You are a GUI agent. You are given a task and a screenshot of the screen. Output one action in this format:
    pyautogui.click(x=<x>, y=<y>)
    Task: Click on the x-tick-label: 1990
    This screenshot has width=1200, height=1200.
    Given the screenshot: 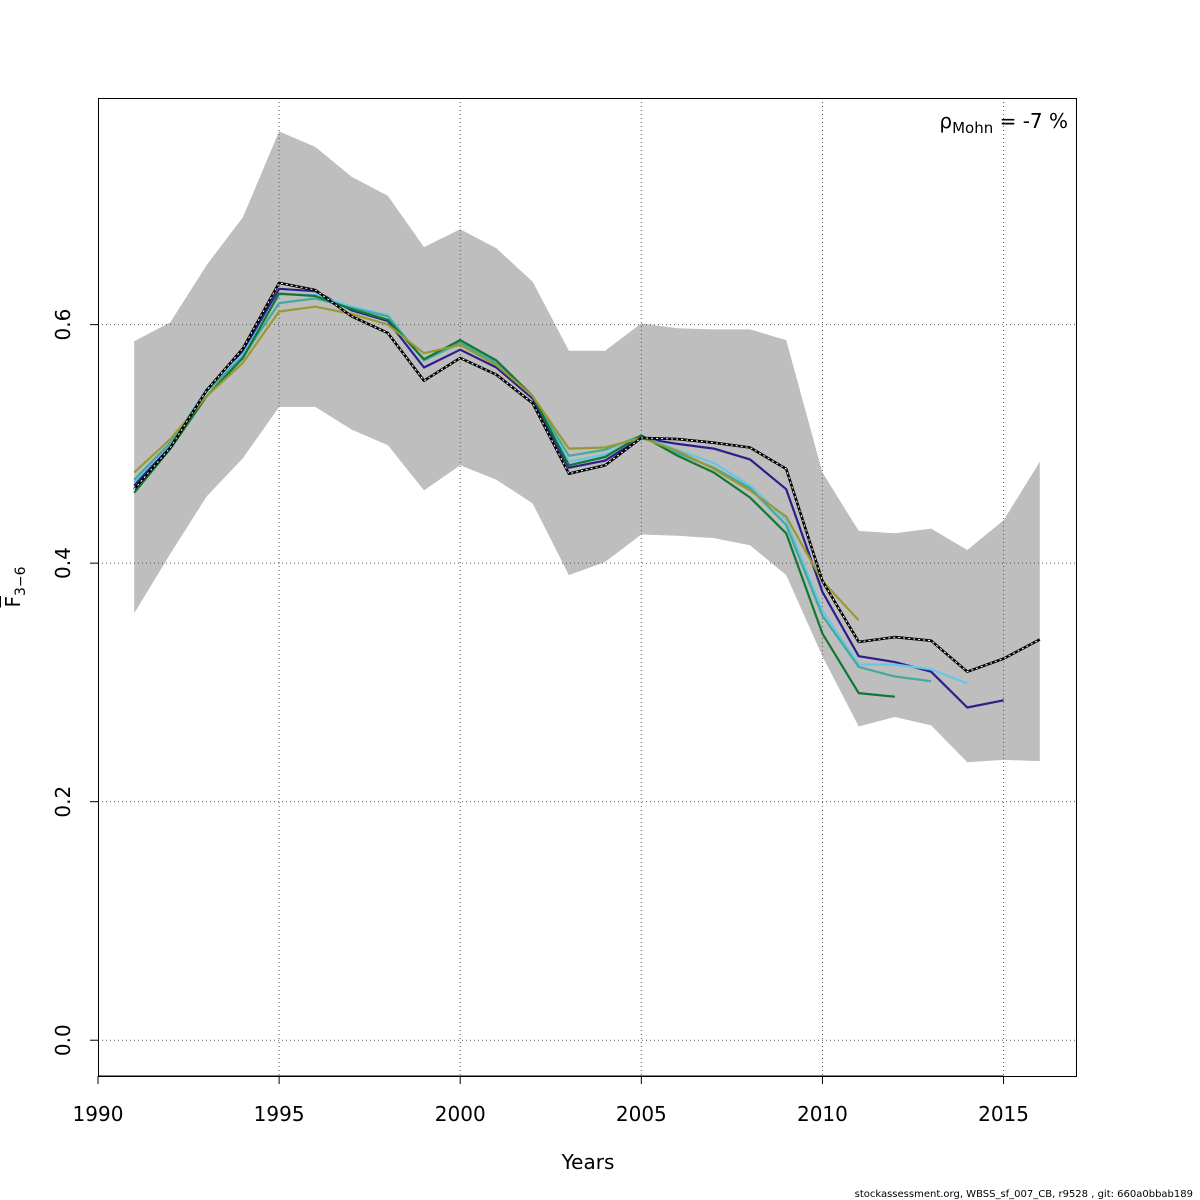 What is the action you would take?
    pyautogui.click(x=98, y=1114)
    